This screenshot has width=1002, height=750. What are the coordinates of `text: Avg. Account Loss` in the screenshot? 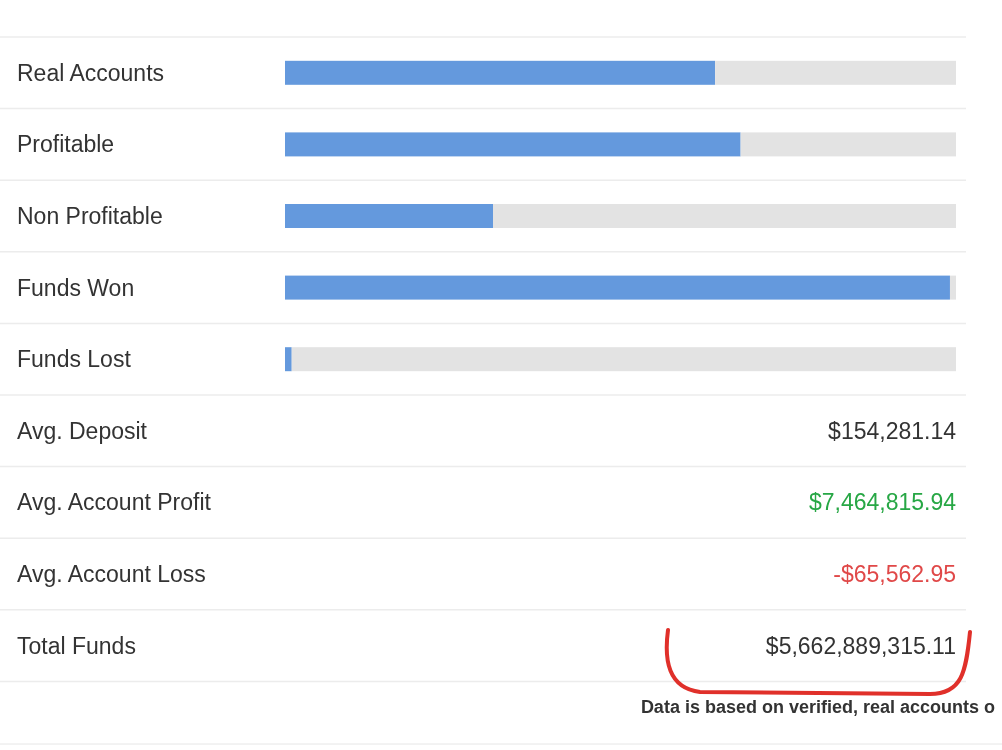 It's located at (111, 574).